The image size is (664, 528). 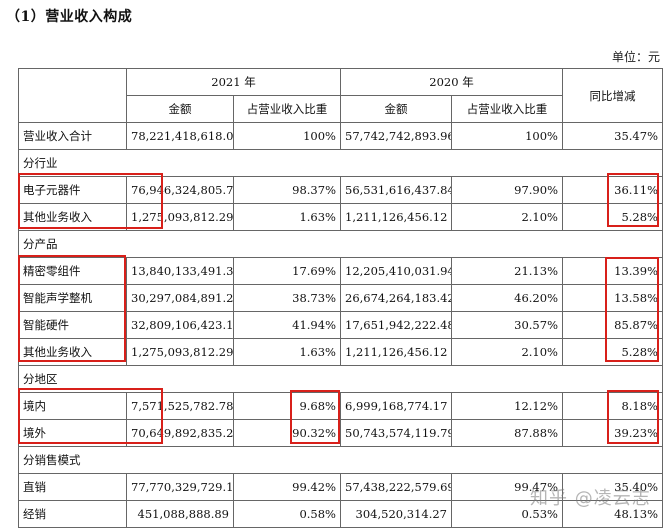 What do you see at coordinates (396, 514) in the screenshot?
I see `amount-2020: 304,520,314.27` at bounding box center [396, 514].